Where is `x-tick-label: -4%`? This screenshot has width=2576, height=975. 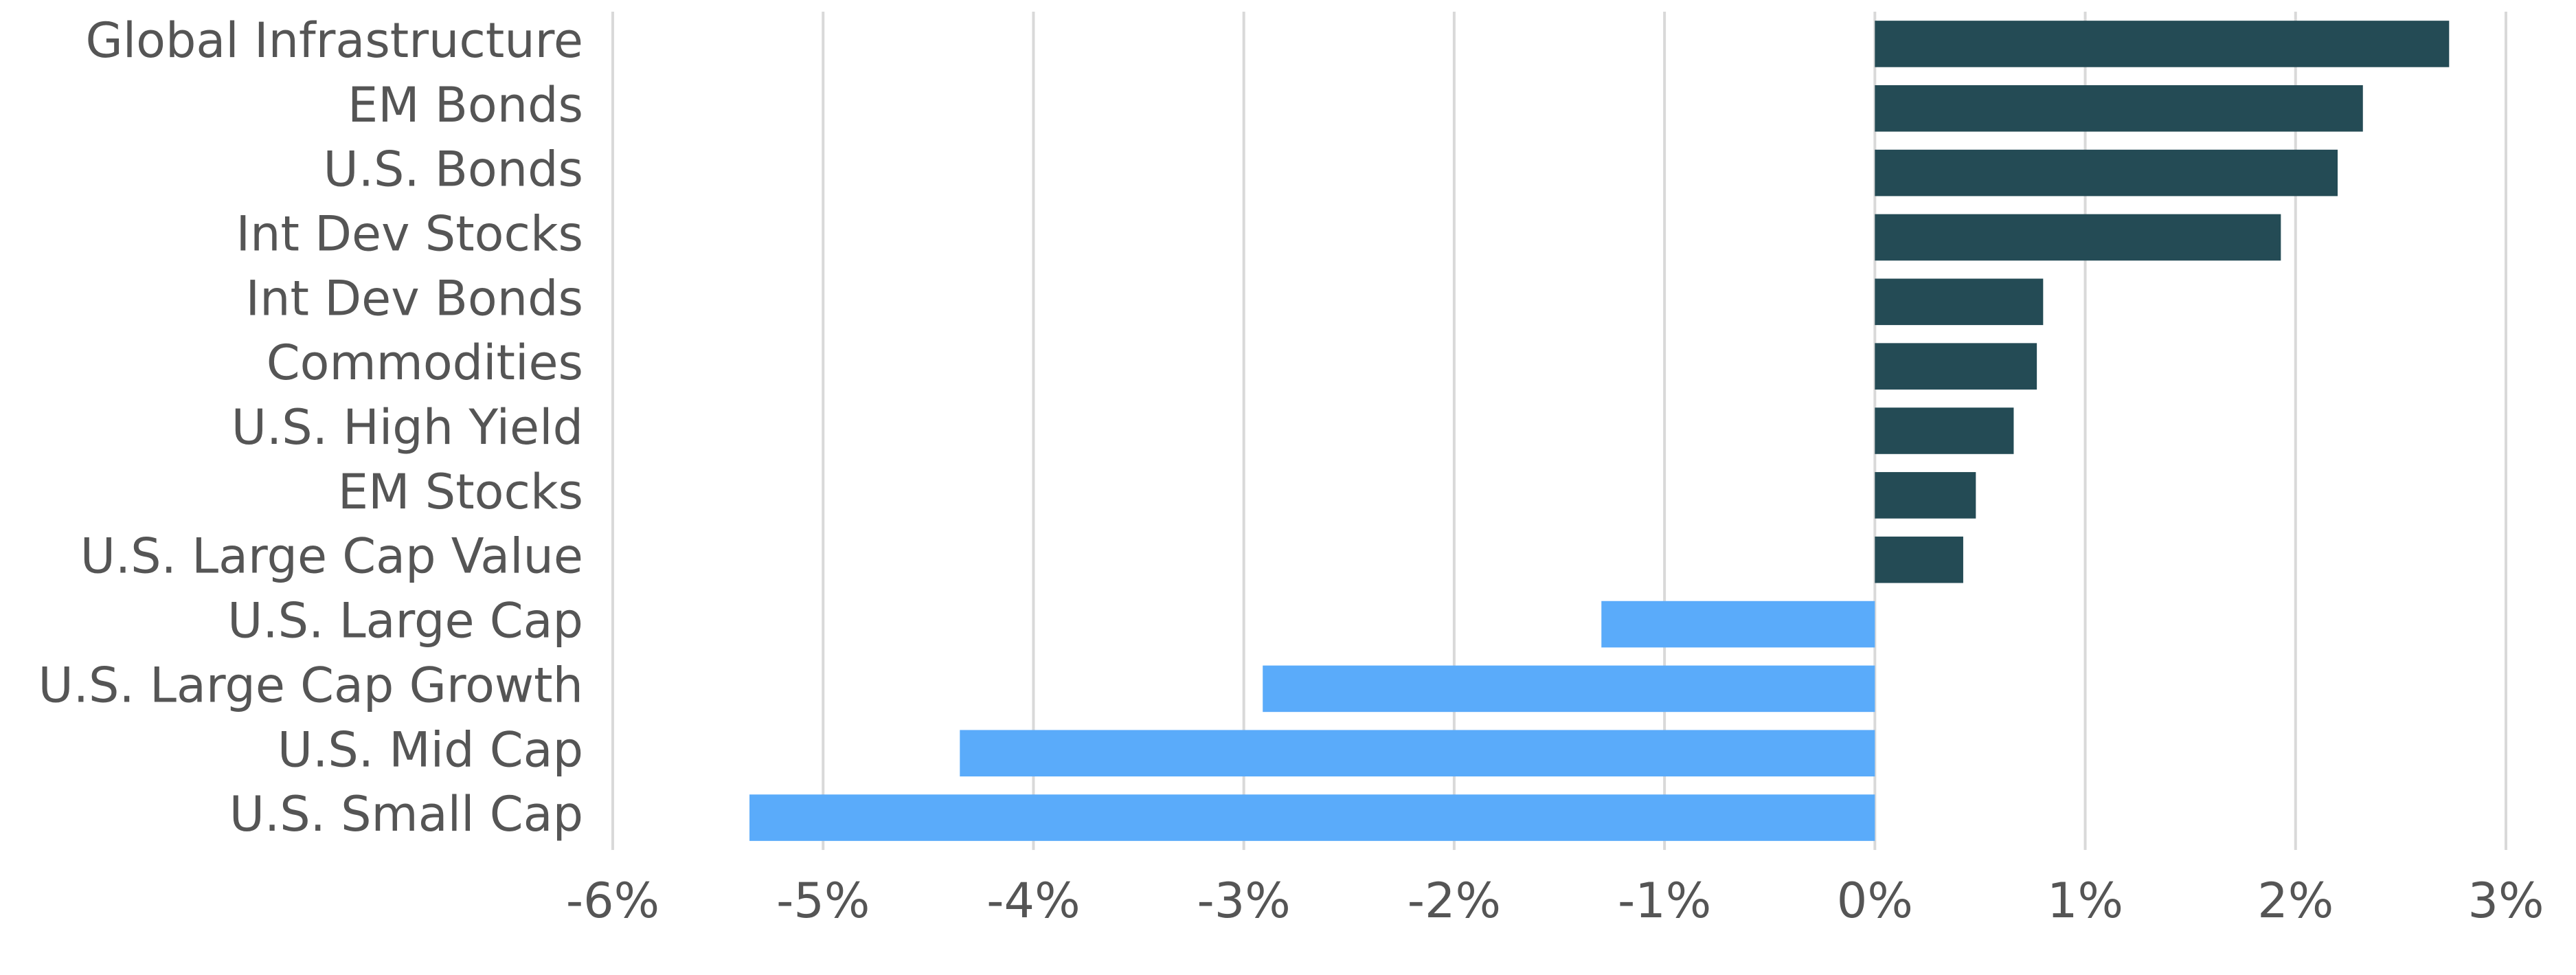
x-tick-label: -4% is located at coordinates (1033, 901).